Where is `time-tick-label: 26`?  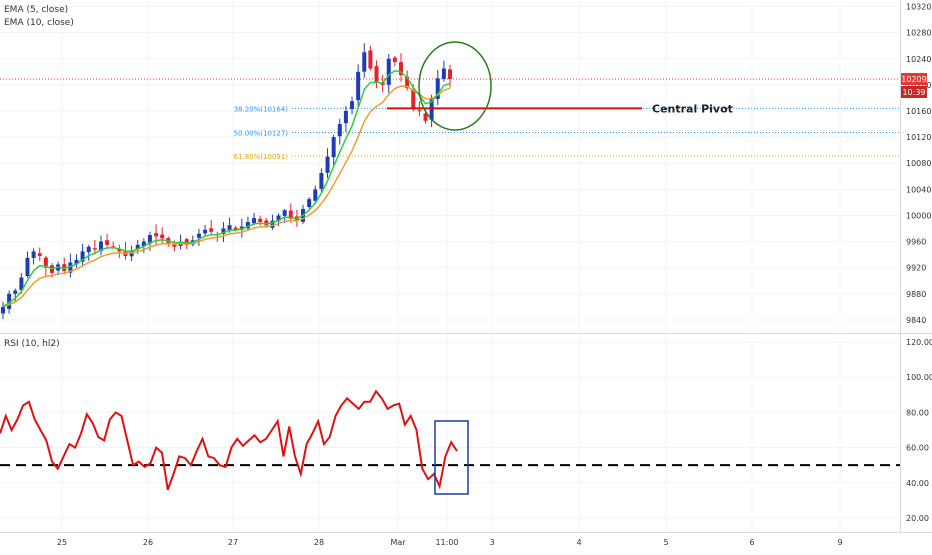 time-tick-label: 26 is located at coordinates (148, 542).